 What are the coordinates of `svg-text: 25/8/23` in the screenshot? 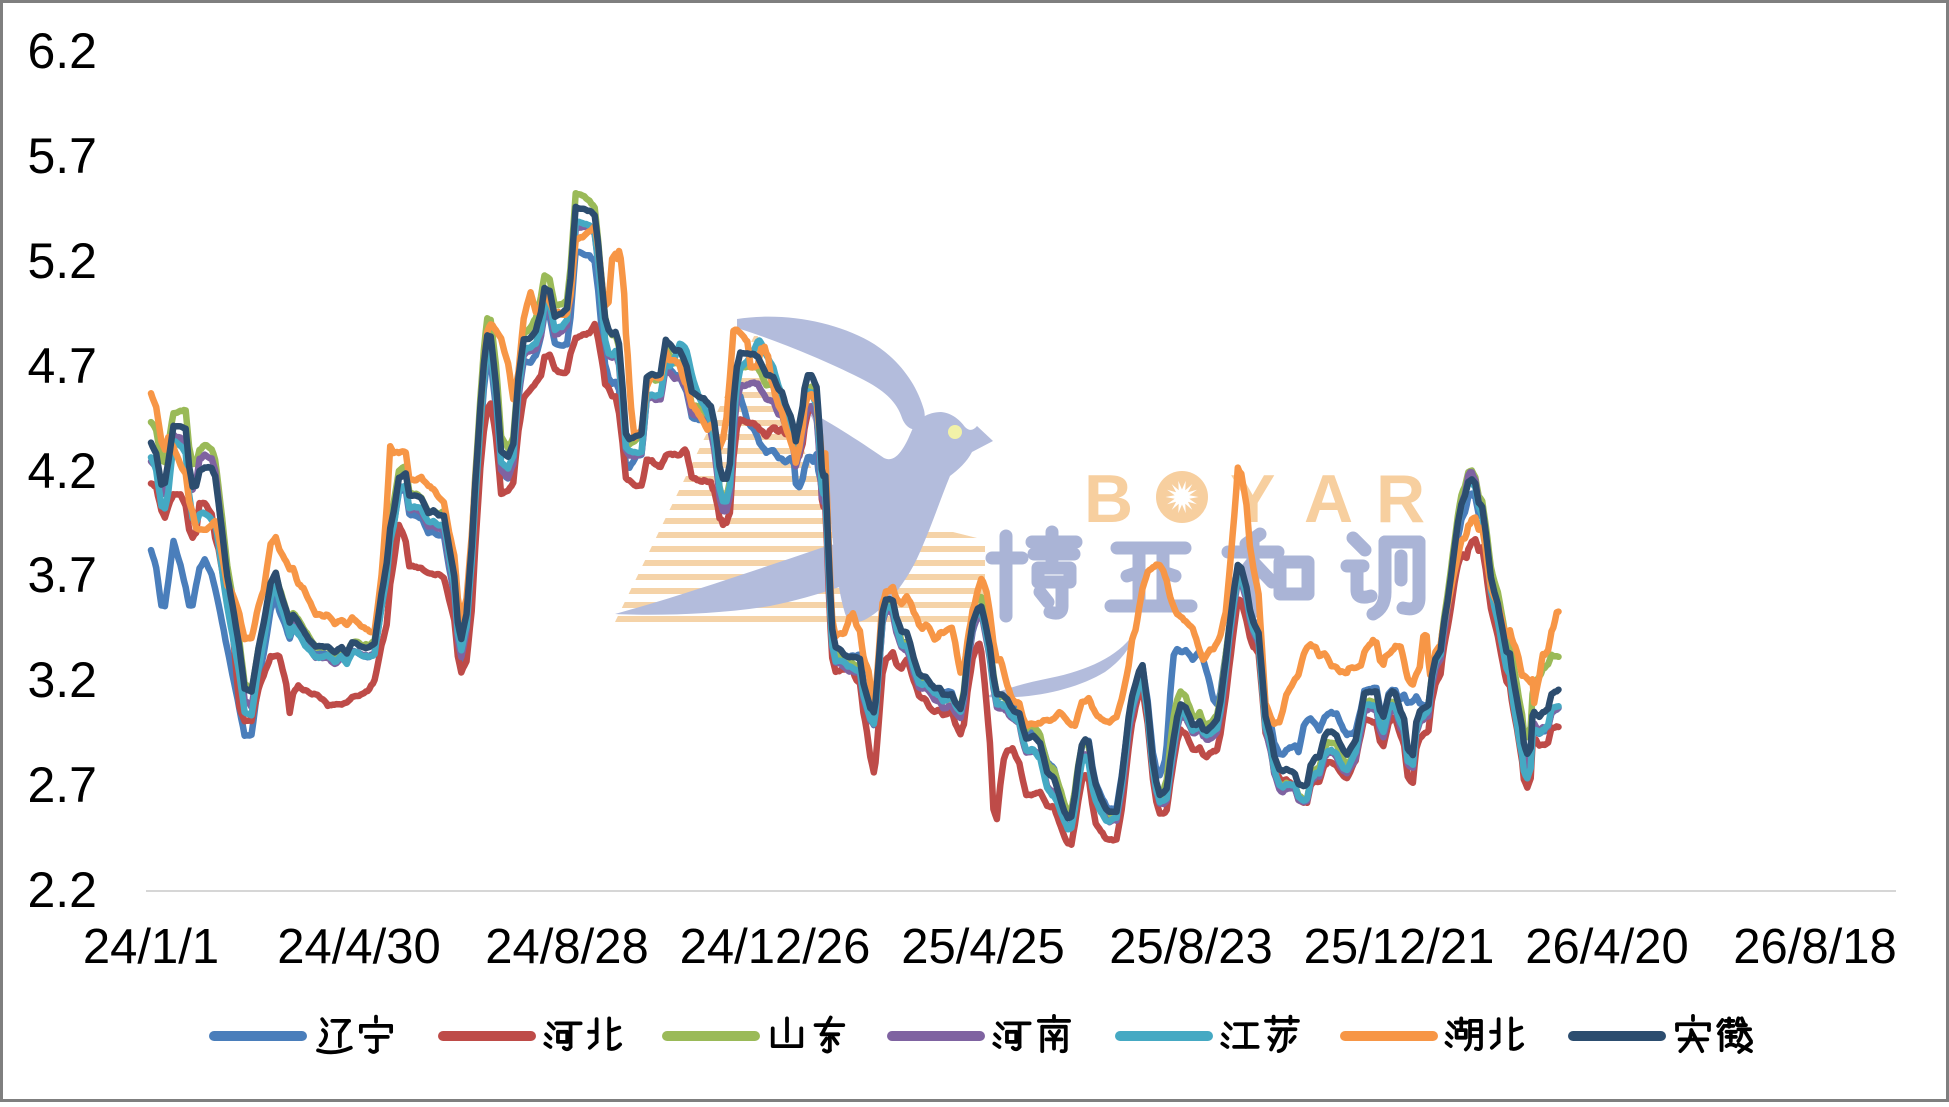 It's located at (1191, 947).